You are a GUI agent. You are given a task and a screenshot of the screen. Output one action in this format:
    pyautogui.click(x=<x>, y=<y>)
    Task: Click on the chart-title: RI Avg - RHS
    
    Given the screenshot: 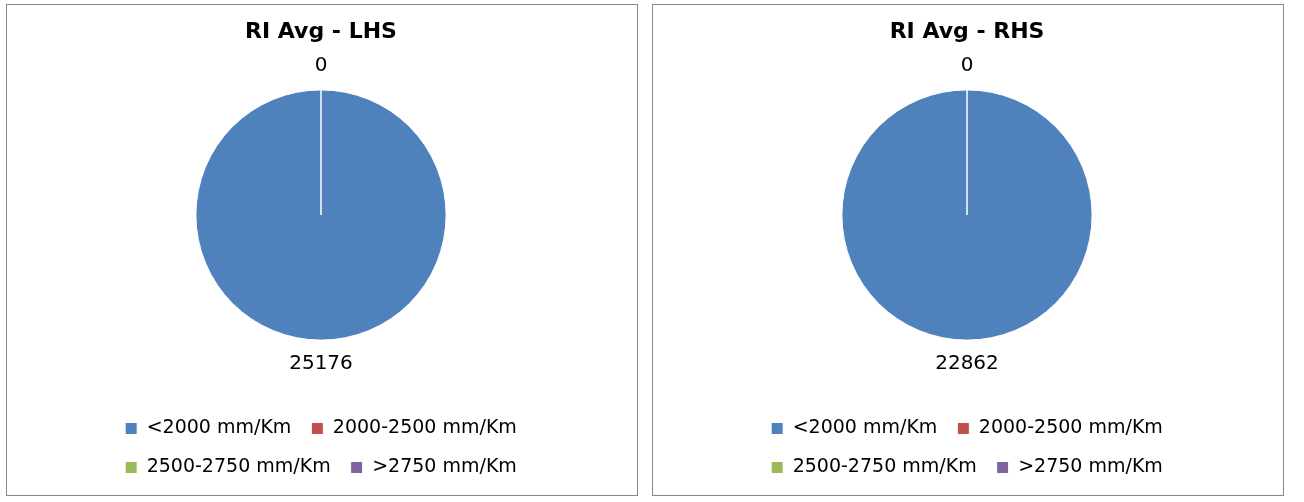 What is the action you would take?
    pyautogui.click(x=967, y=30)
    